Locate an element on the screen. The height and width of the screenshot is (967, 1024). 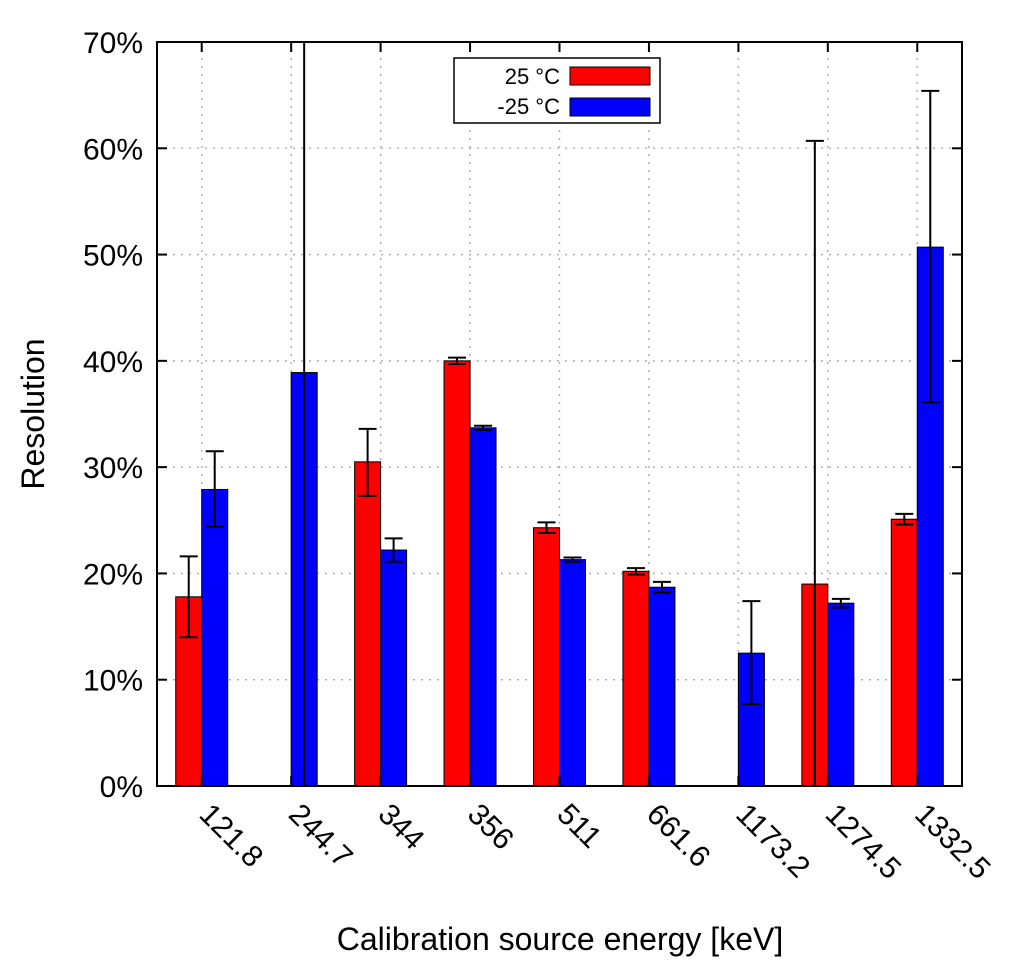
y-tick-label-10: 10% is located at coordinates (113, 681).